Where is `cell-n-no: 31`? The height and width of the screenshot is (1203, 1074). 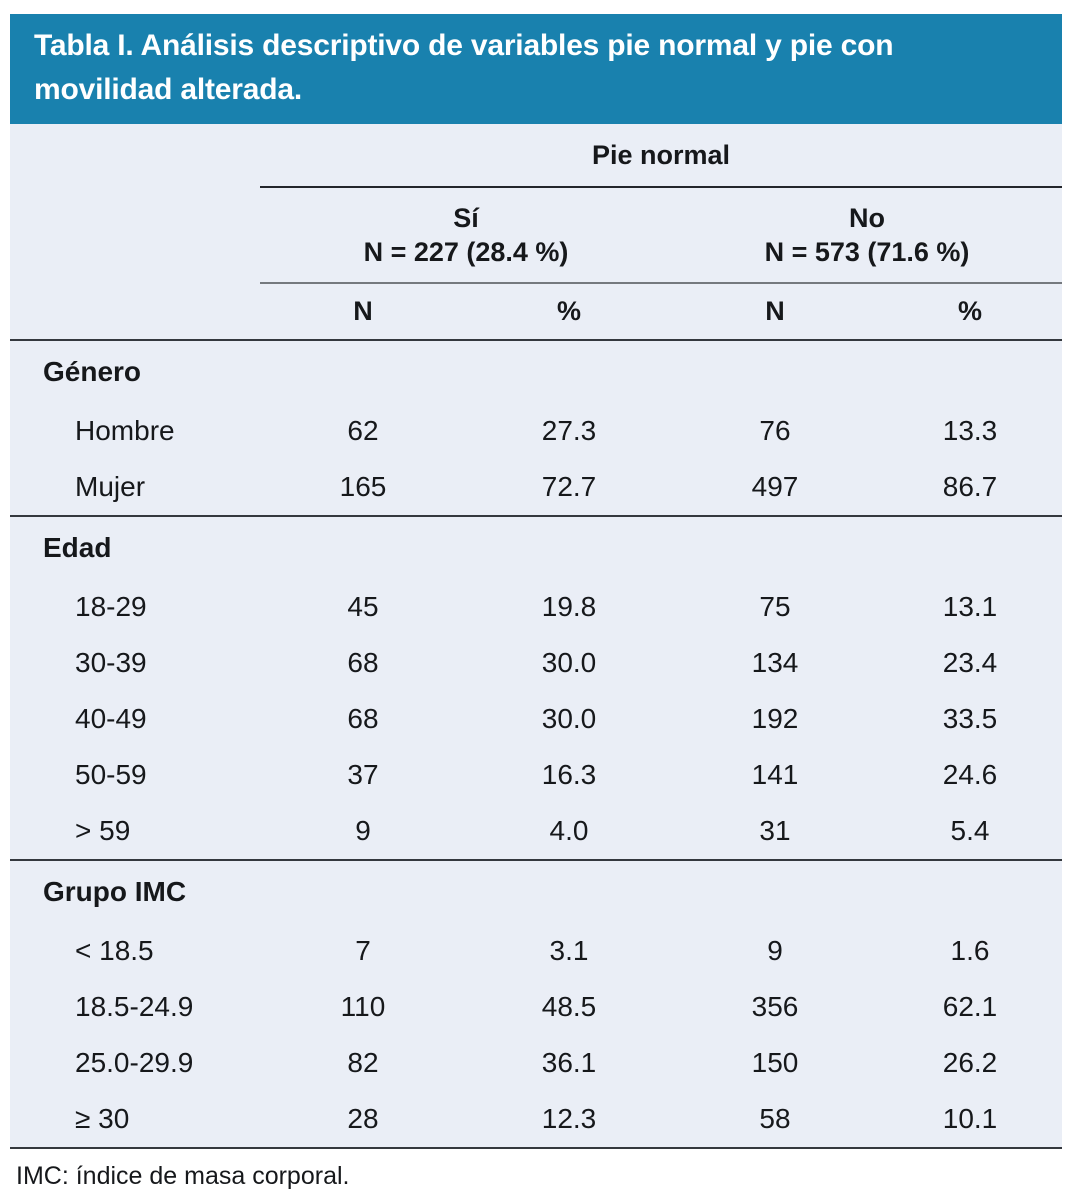
cell-n-no: 31 is located at coordinates (775, 830).